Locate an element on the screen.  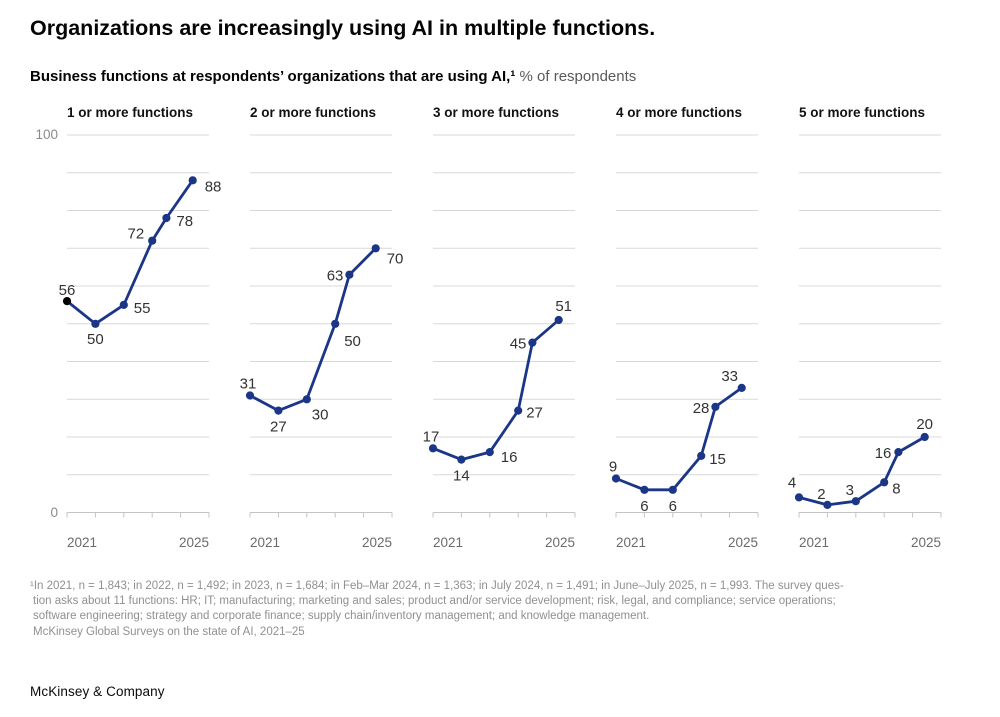
line-chart-4-or-more: 9 6 6 15 28 33 2021 2025 is located at coordinates (684, 342).